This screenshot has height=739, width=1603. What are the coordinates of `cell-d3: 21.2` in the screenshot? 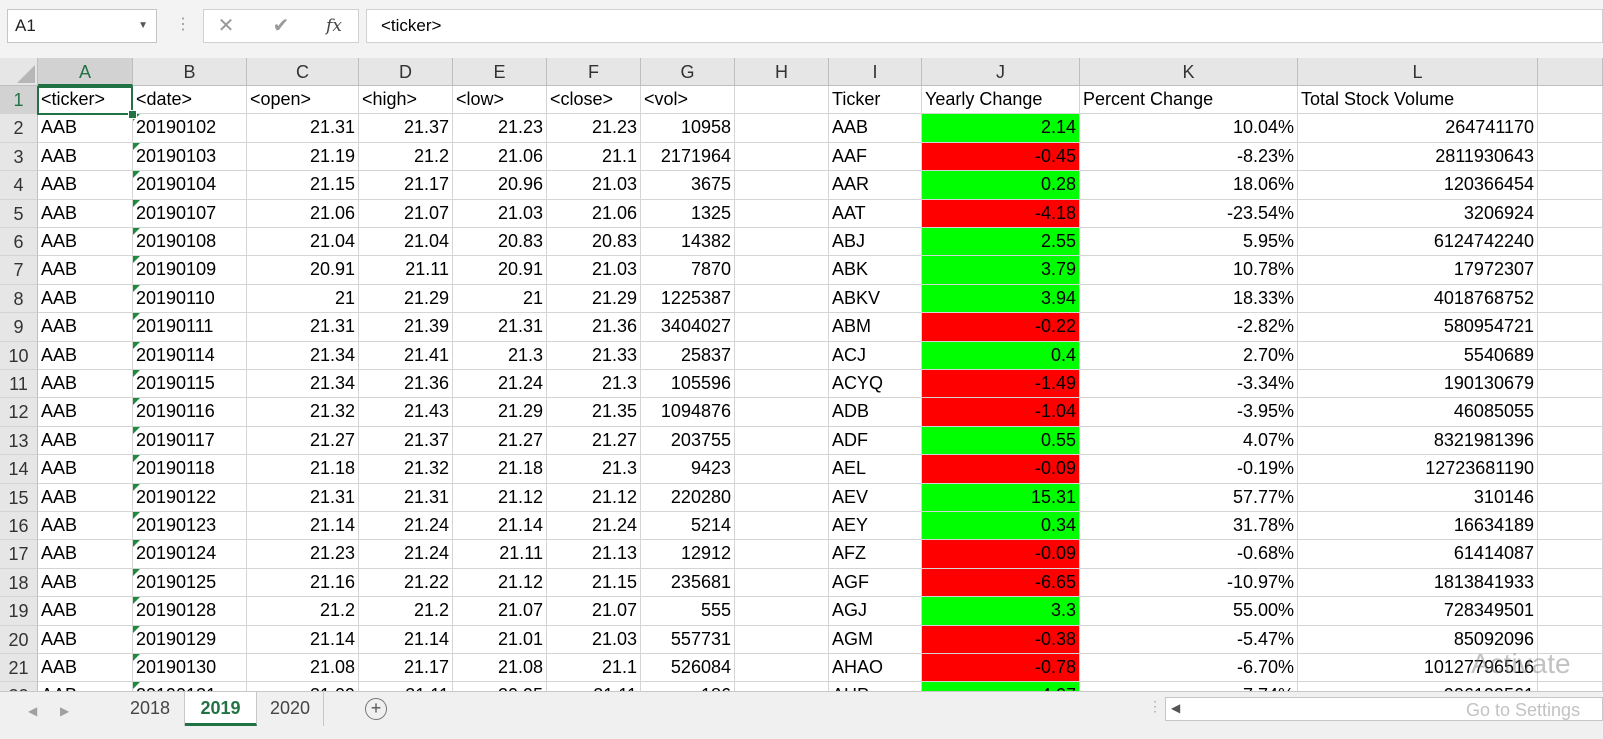 It's located at (406, 157).